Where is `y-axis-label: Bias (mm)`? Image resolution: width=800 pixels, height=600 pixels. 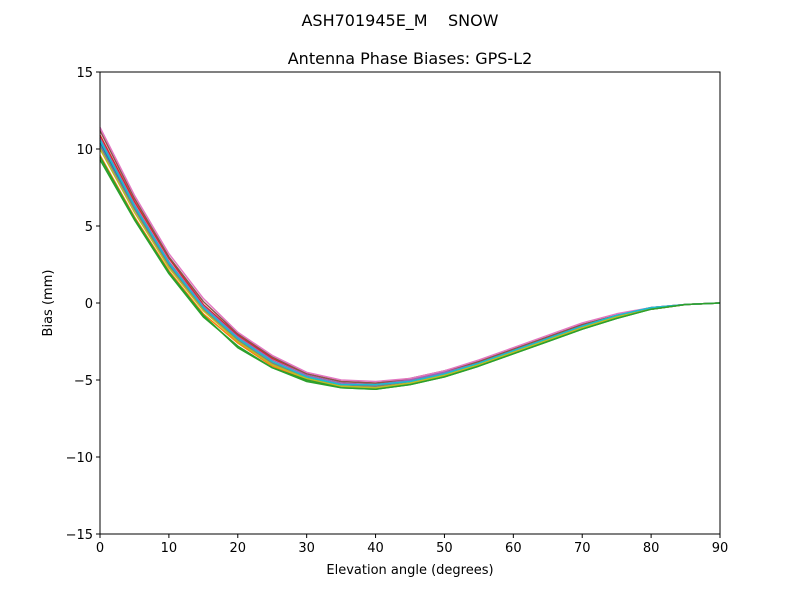 y-axis-label: Bias (mm) is located at coordinates (48, 303).